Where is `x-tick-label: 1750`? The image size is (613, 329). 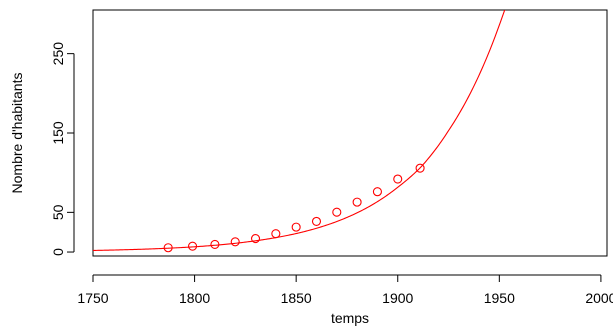 x-tick-label: 1750 is located at coordinates (92, 298).